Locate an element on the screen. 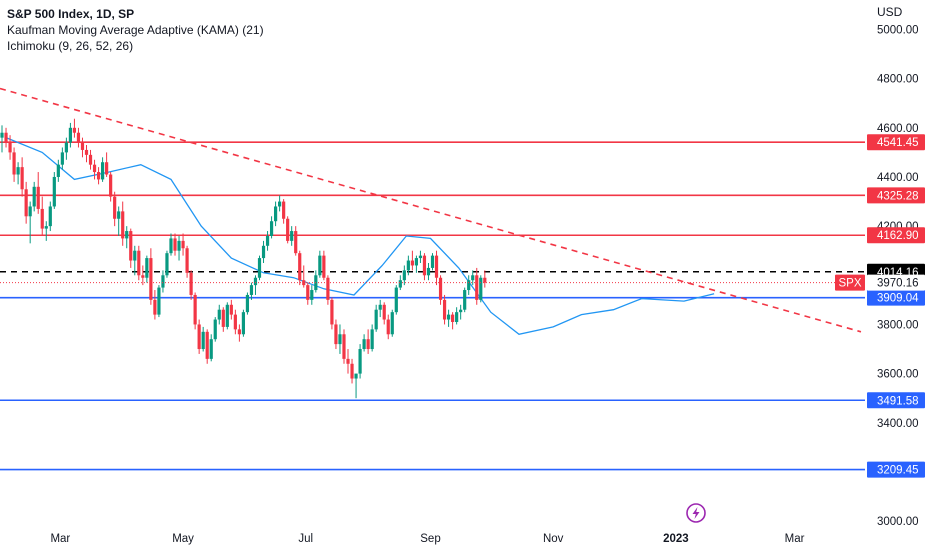 The image size is (932, 550). y-tick-label: 3400.00 is located at coordinates (898, 424).